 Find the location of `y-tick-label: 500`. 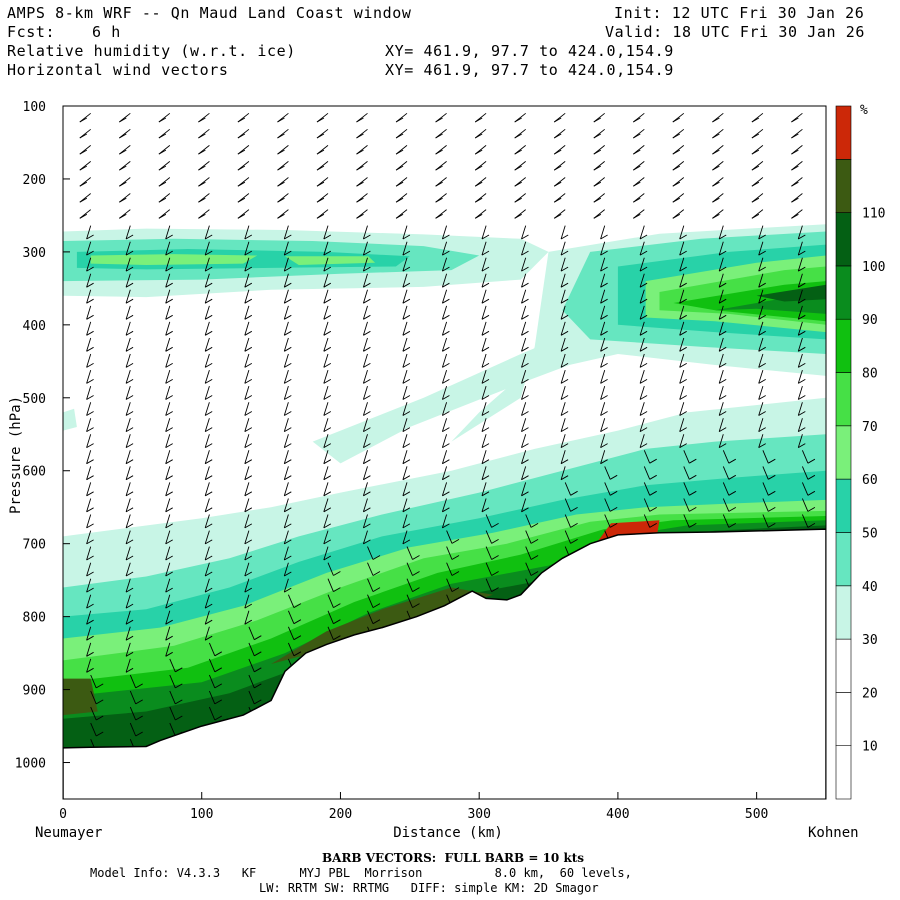

y-tick-label: 500 is located at coordinates (34, 399).